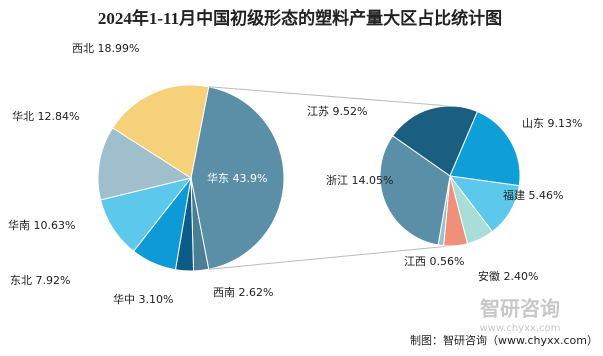  I want to click on slice-label-value: 18.99%, so click(119, 48).